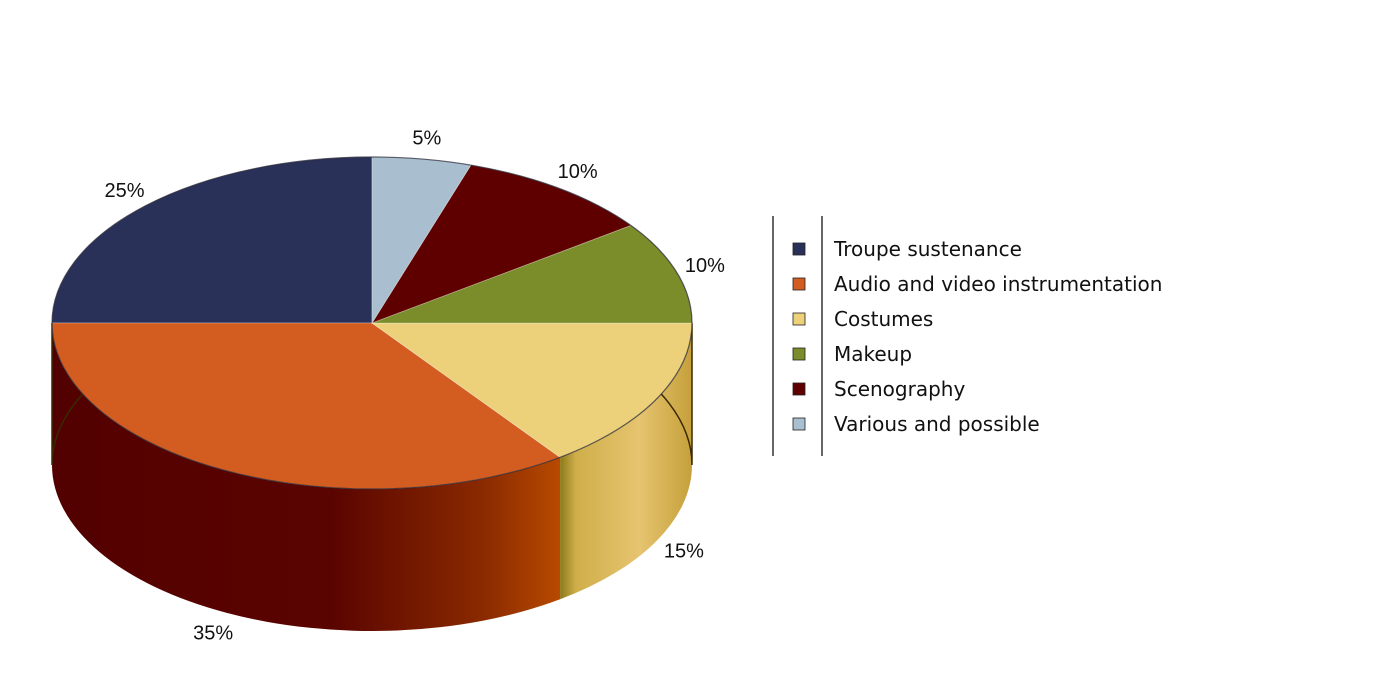 Image resolution: width=1394 pixels, height=692 pixels. Describe the element at coordinates (799, 319) in the screenshot. I see `legend-swatch-costumes` at that location.